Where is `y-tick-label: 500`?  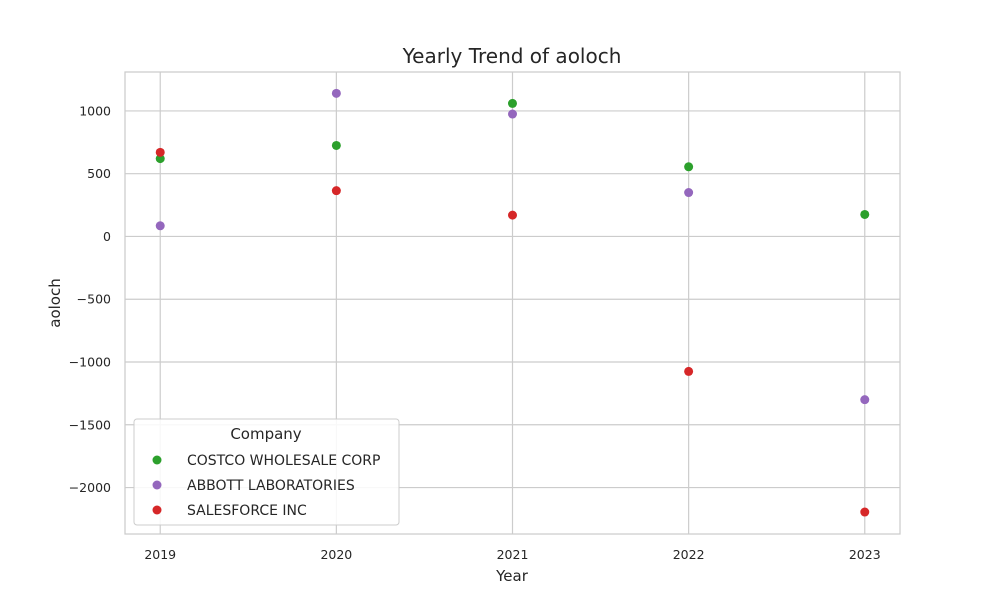 y-tick-label: 500 is located at coordinates (99, 173).